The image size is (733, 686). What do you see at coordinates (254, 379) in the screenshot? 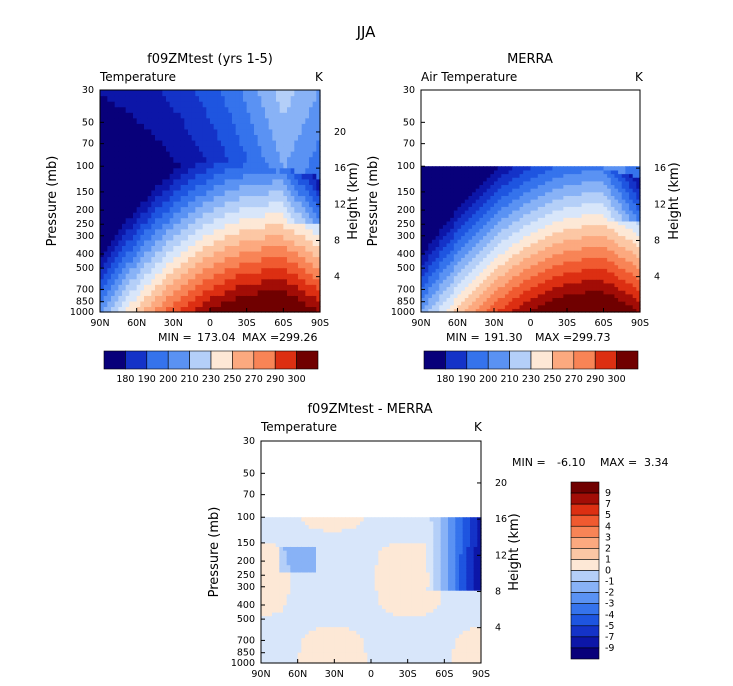
I see `colorbar-label: 270` at bounding box center [254, 379].